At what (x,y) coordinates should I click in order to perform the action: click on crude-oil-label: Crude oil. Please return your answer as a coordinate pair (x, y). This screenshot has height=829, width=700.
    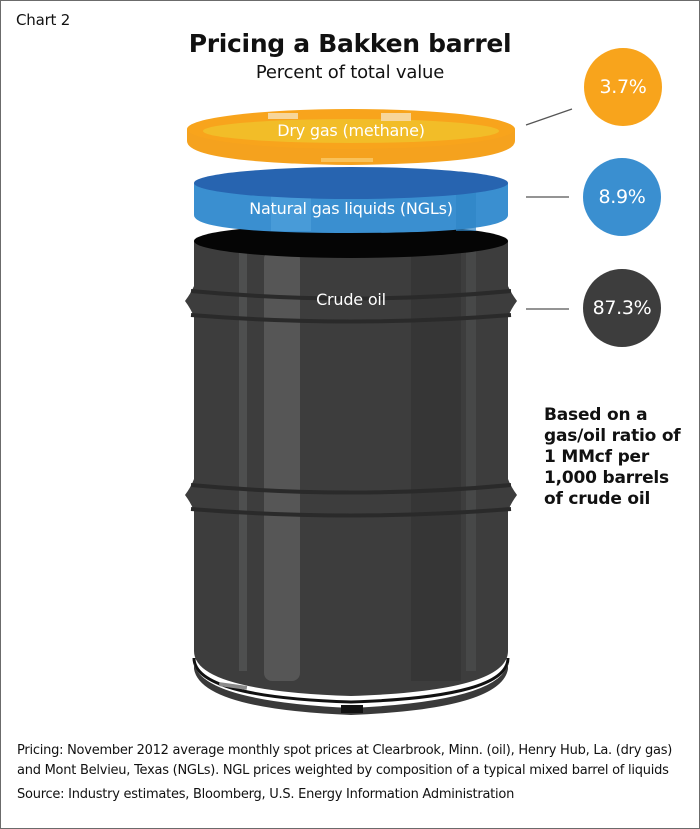
    Looking at the image, I should click on (351, 299).